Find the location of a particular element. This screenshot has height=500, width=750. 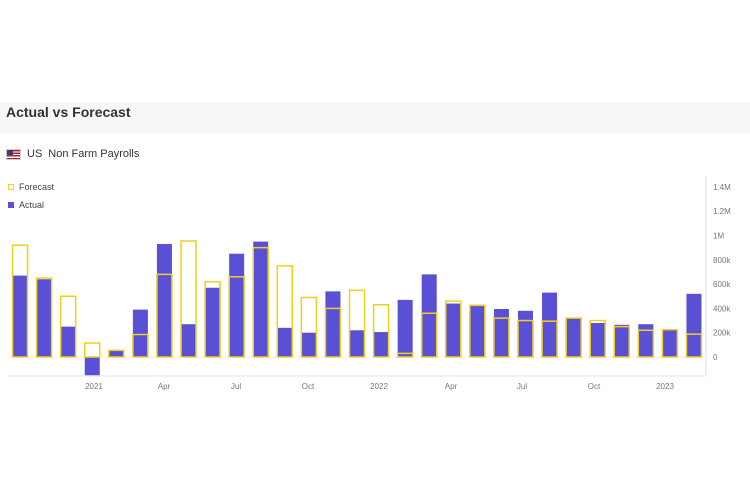

country-label: US is located at coordinates (35, 154).